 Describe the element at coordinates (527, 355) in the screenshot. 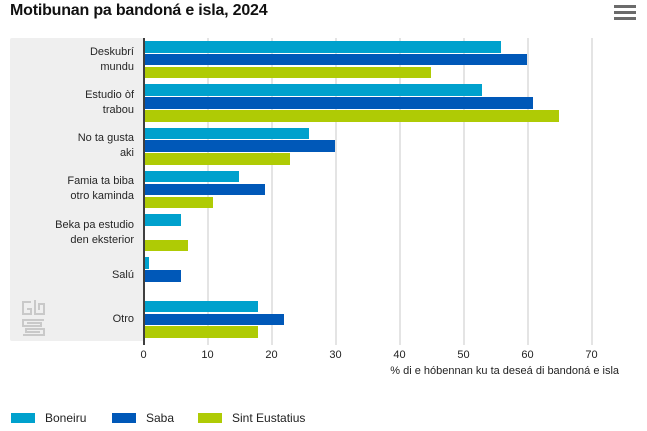

I see `x-tick-label: 60` at that location.